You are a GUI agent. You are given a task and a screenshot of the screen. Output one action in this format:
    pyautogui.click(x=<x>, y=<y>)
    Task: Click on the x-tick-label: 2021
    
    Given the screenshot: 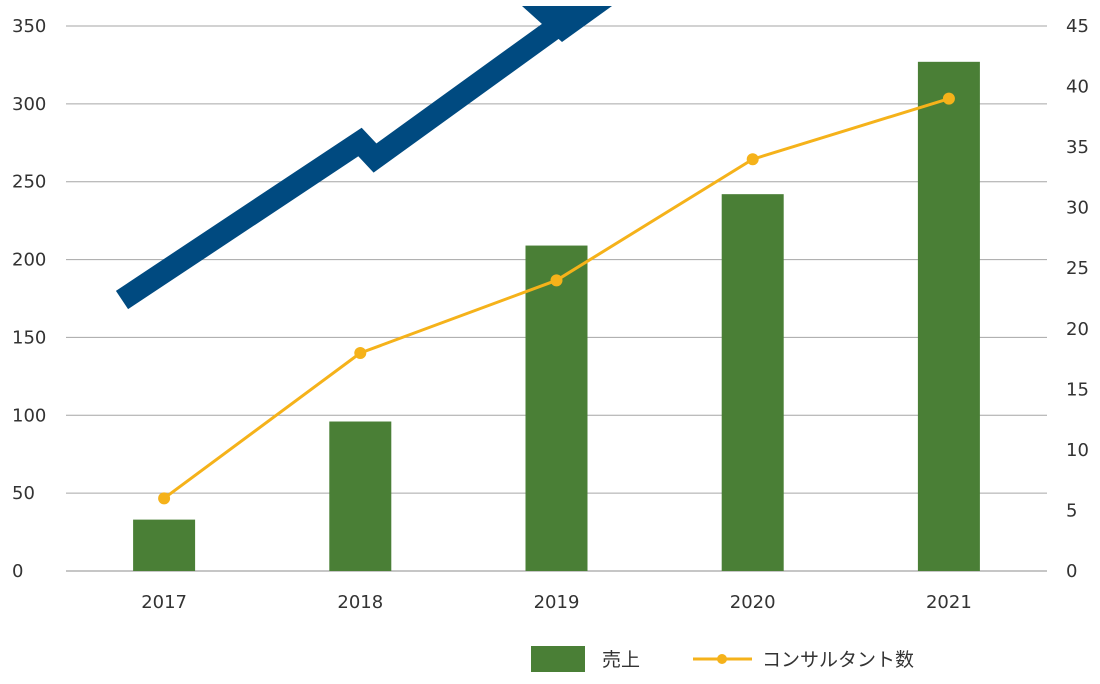 What is the action you would take?
    pyautogui.click(x=949, y=602)
    